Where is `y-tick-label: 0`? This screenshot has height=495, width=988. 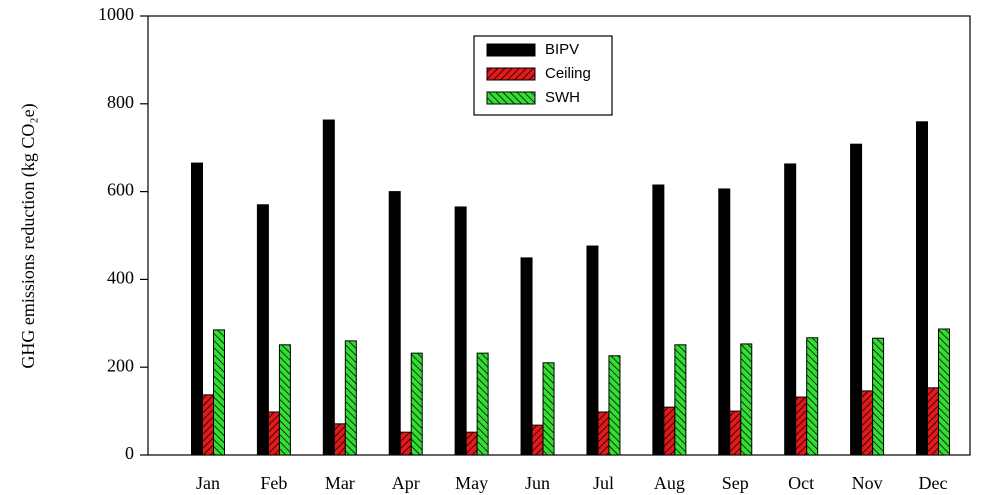
y-tick-label: 0 is located at coordinates (129, 453).